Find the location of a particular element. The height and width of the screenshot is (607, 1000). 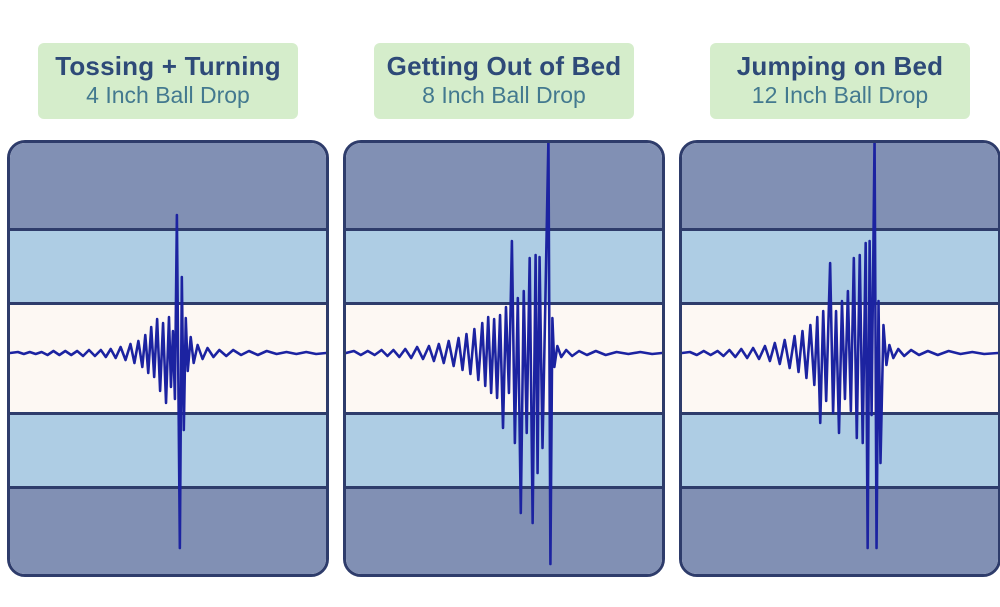

header-card-tossing-turning: Tossing + Turning 4 Inch Ball Drop is located at coordinates (168, 81).